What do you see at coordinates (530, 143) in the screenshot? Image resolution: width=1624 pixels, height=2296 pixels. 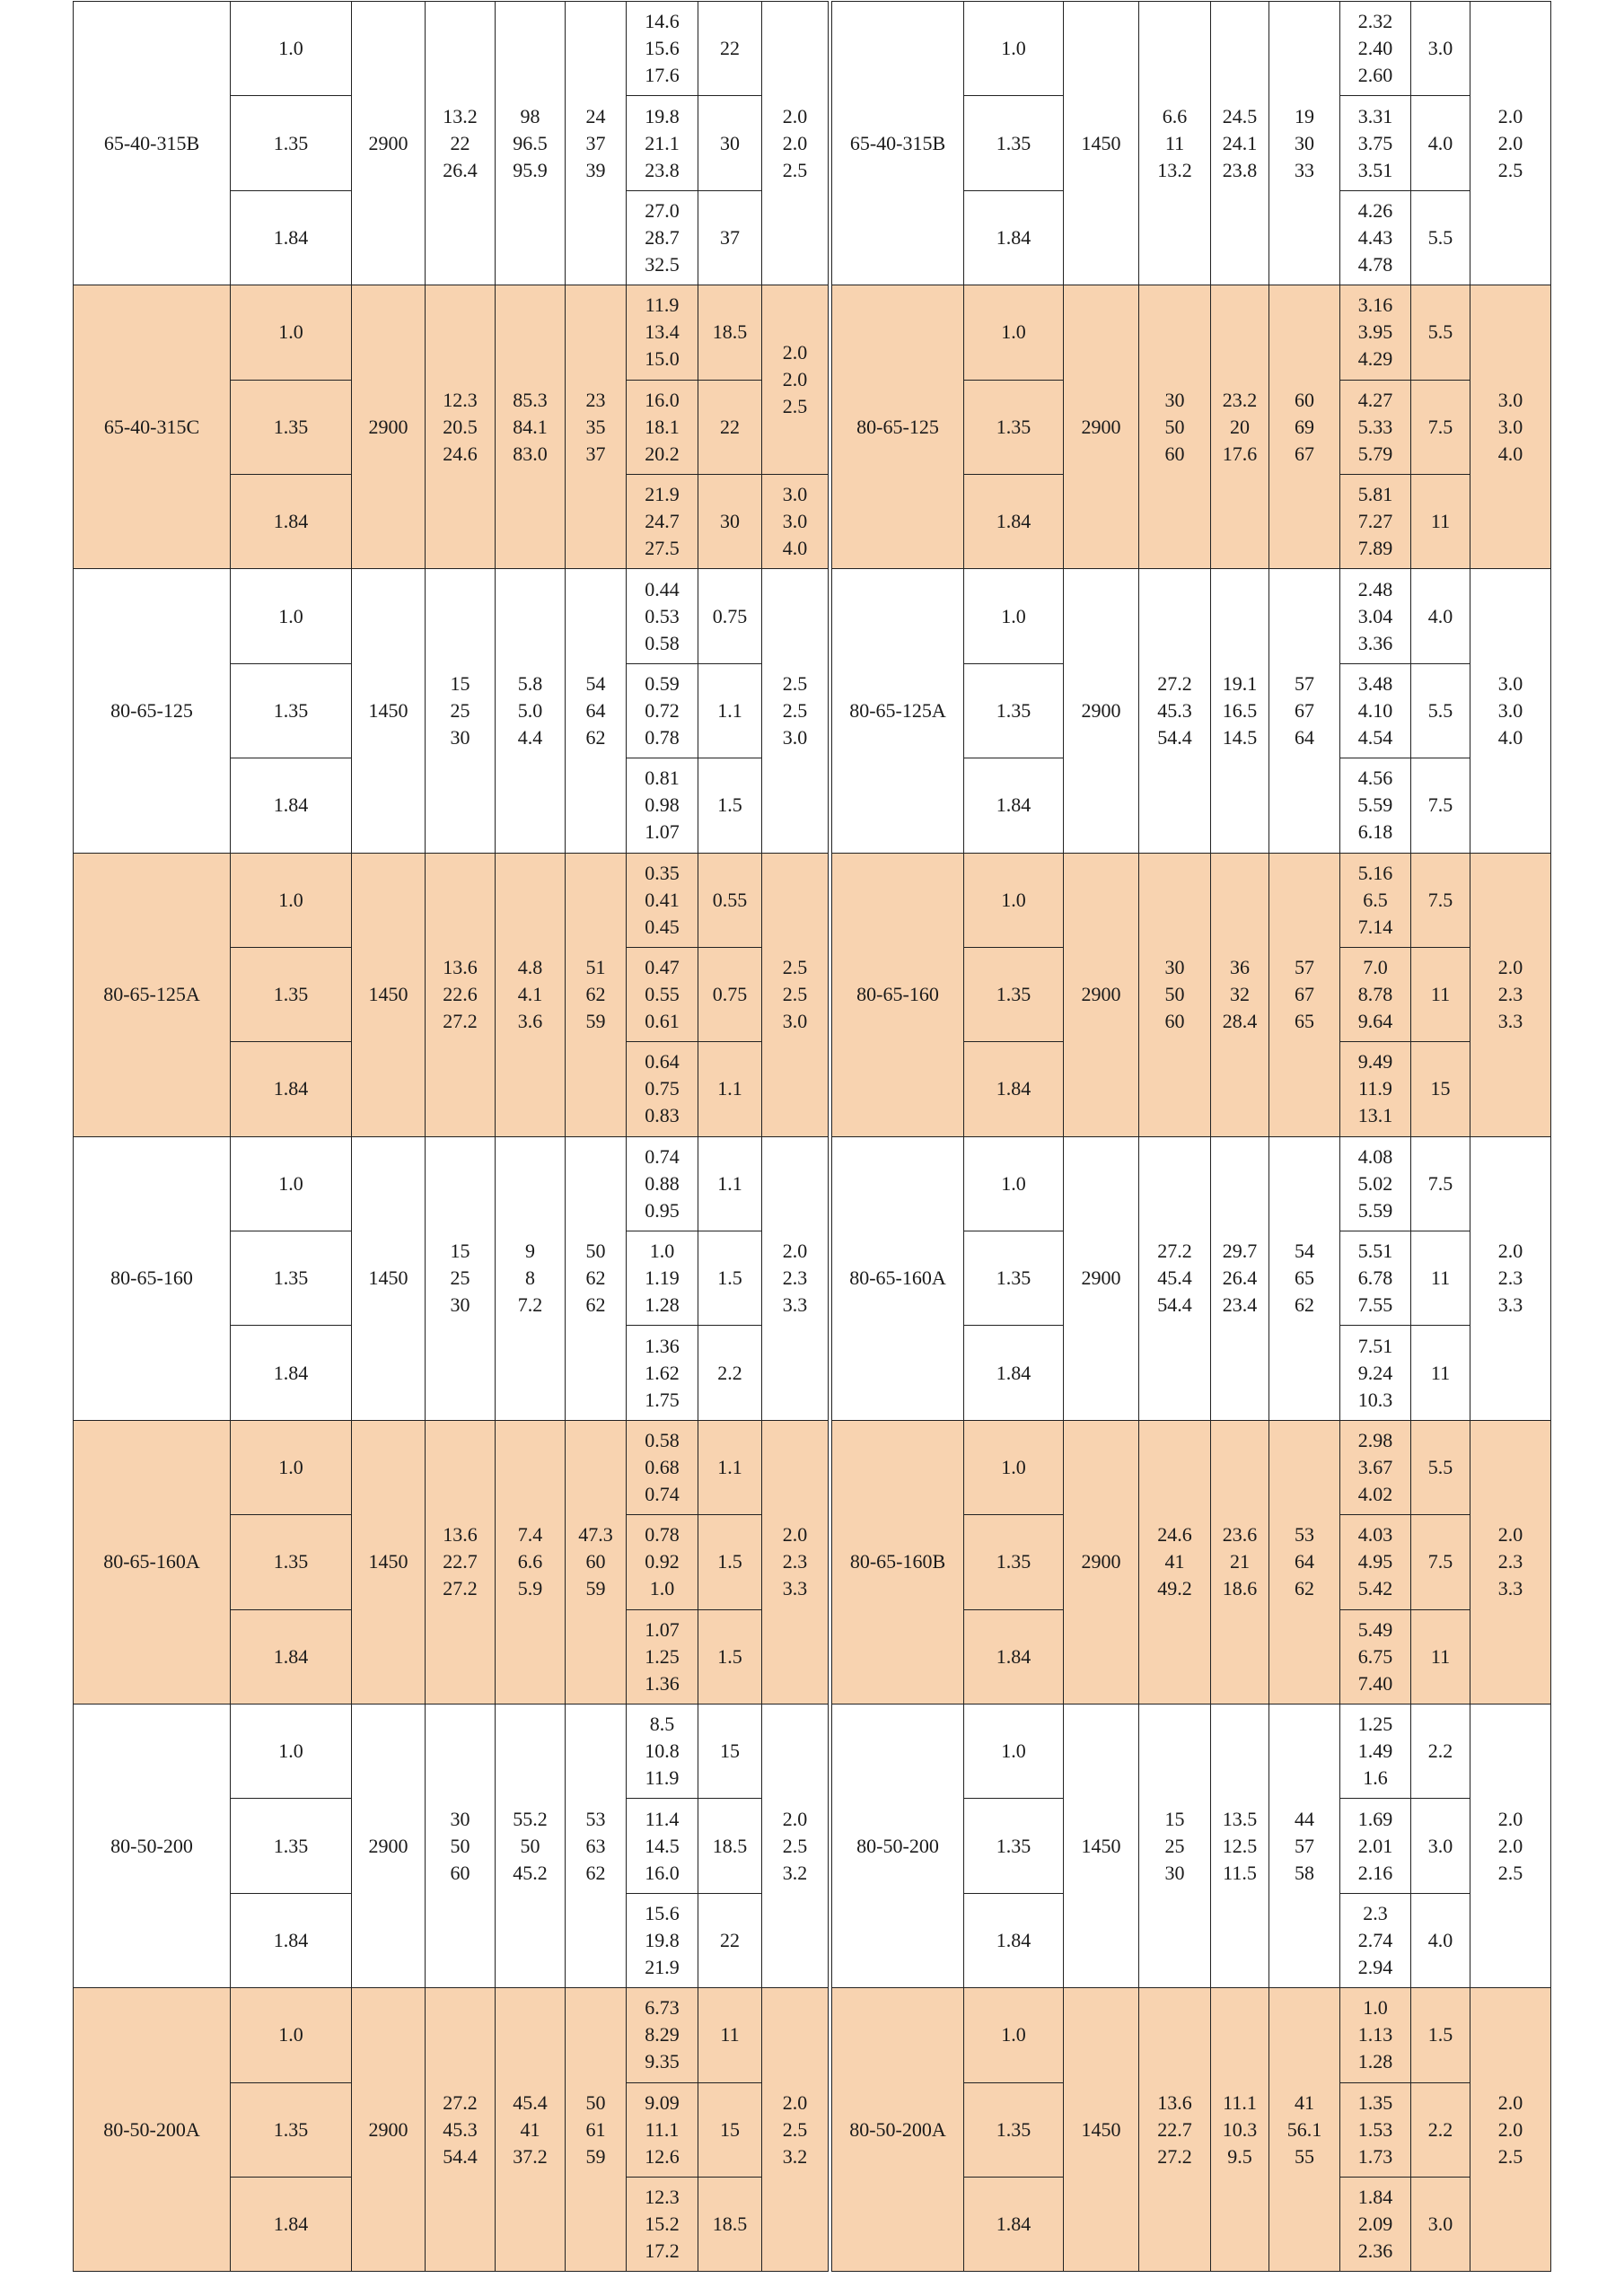 I see `head-cell: 98 96.5 95.9` at bounding box center [530, 143].